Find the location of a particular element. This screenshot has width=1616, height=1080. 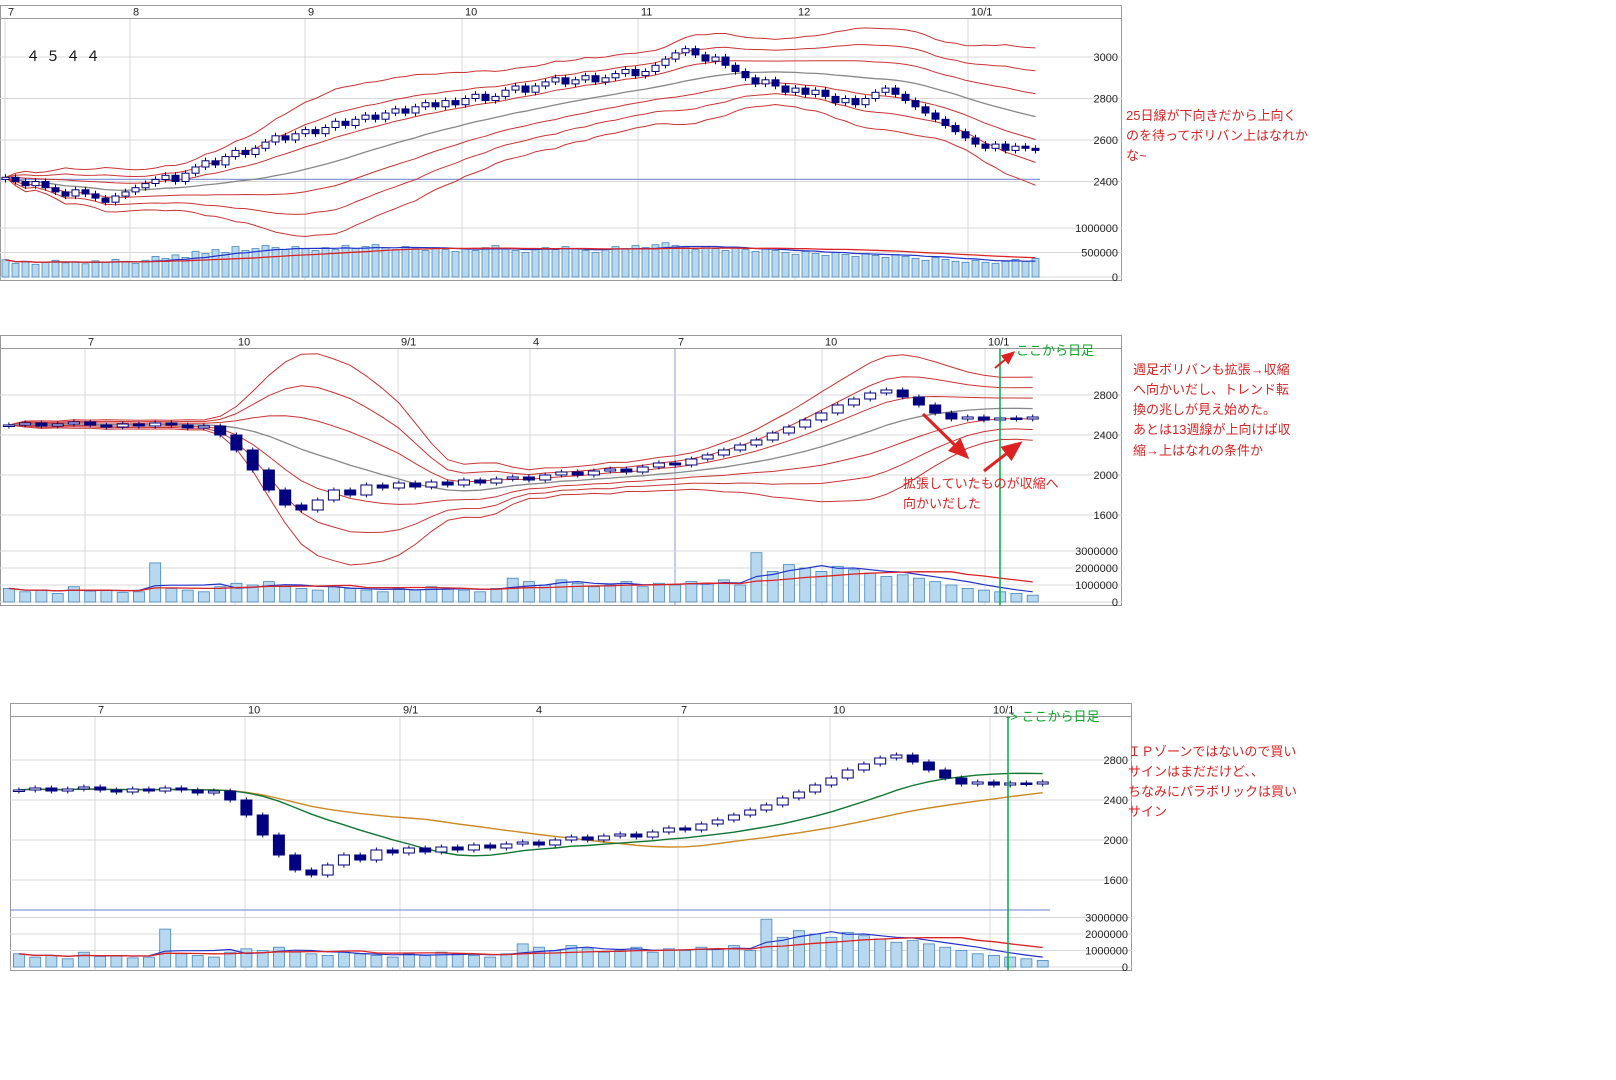

svg-text: 9 is located at coordinates (311, 13).